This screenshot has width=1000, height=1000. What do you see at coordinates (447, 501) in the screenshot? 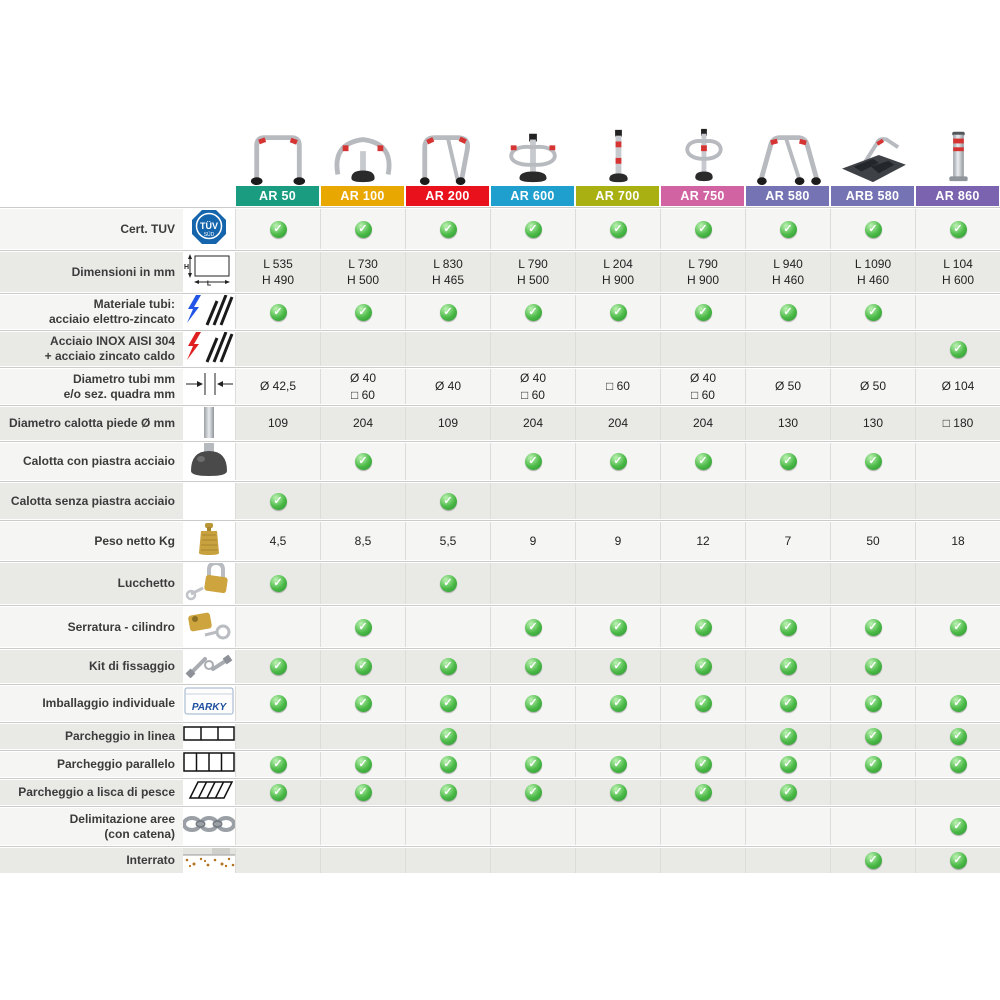
I see `cell-calotta-senza-piastra-ar200: ✓` at bounding box center [447, 501].